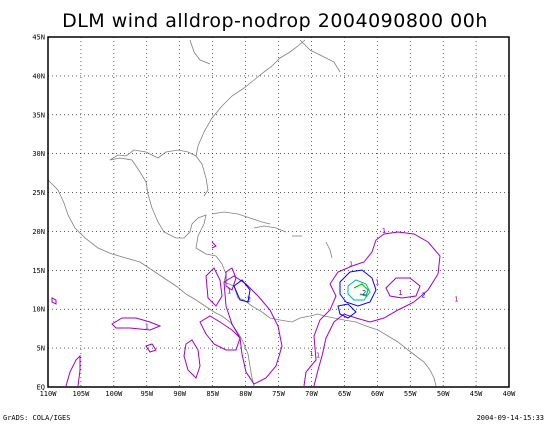 The height and width of the screenshot is (425, 550). I want to click on x-tick-label: 100W, so click(114, 394).